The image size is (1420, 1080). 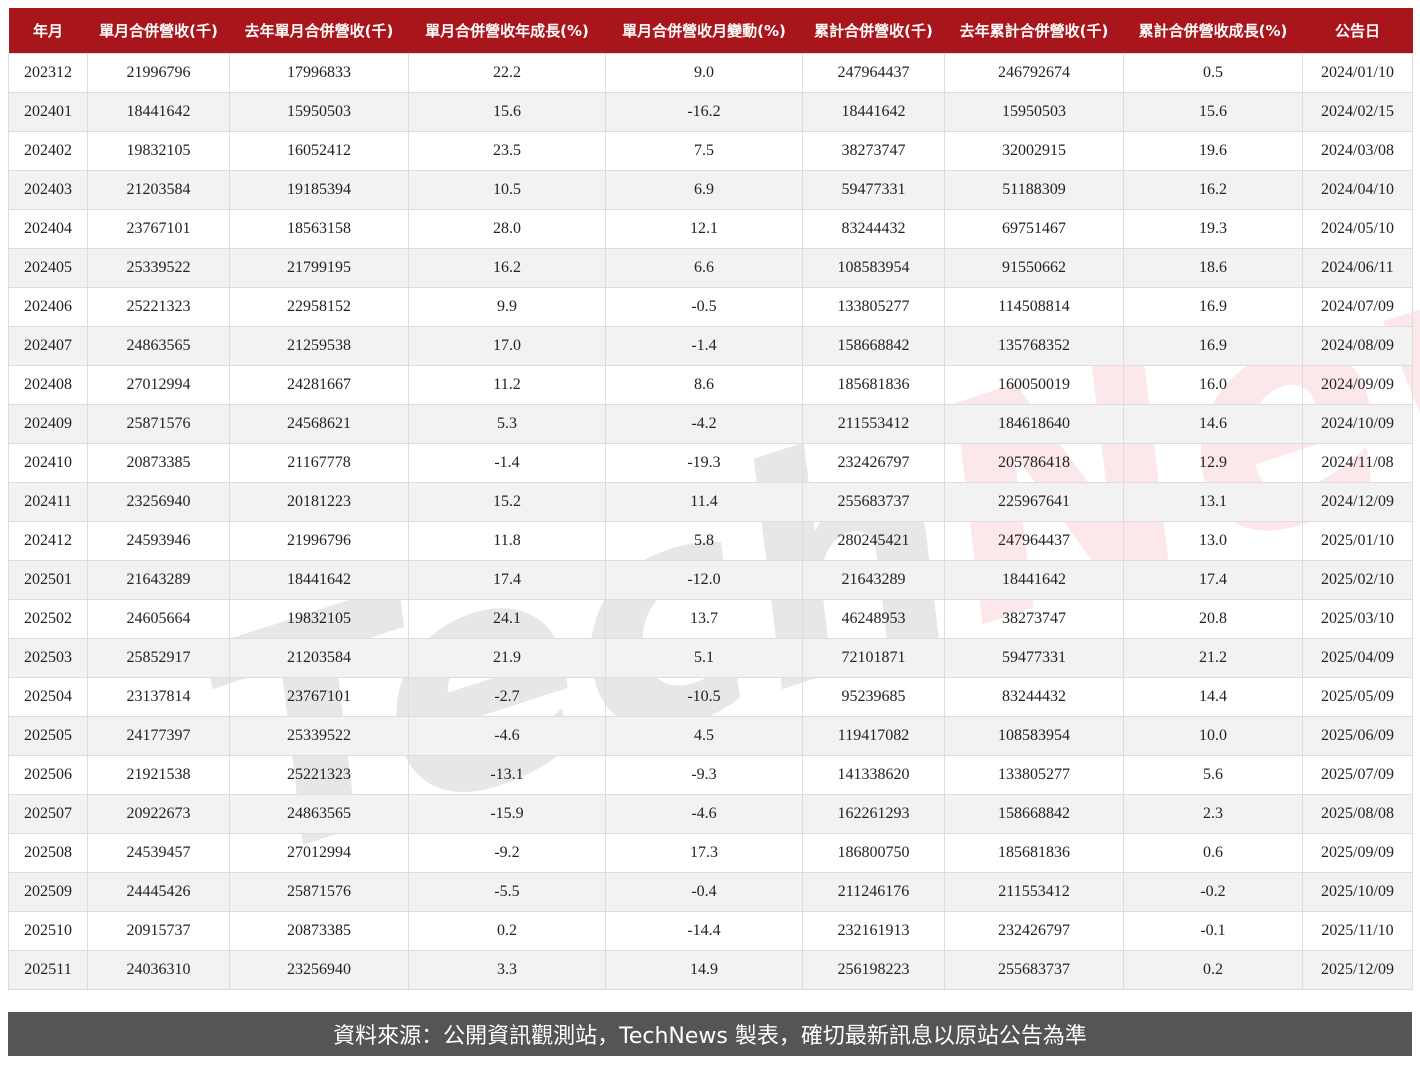 I want to click on table-cell: 2024/04/10, so click(x=1357, y=190).